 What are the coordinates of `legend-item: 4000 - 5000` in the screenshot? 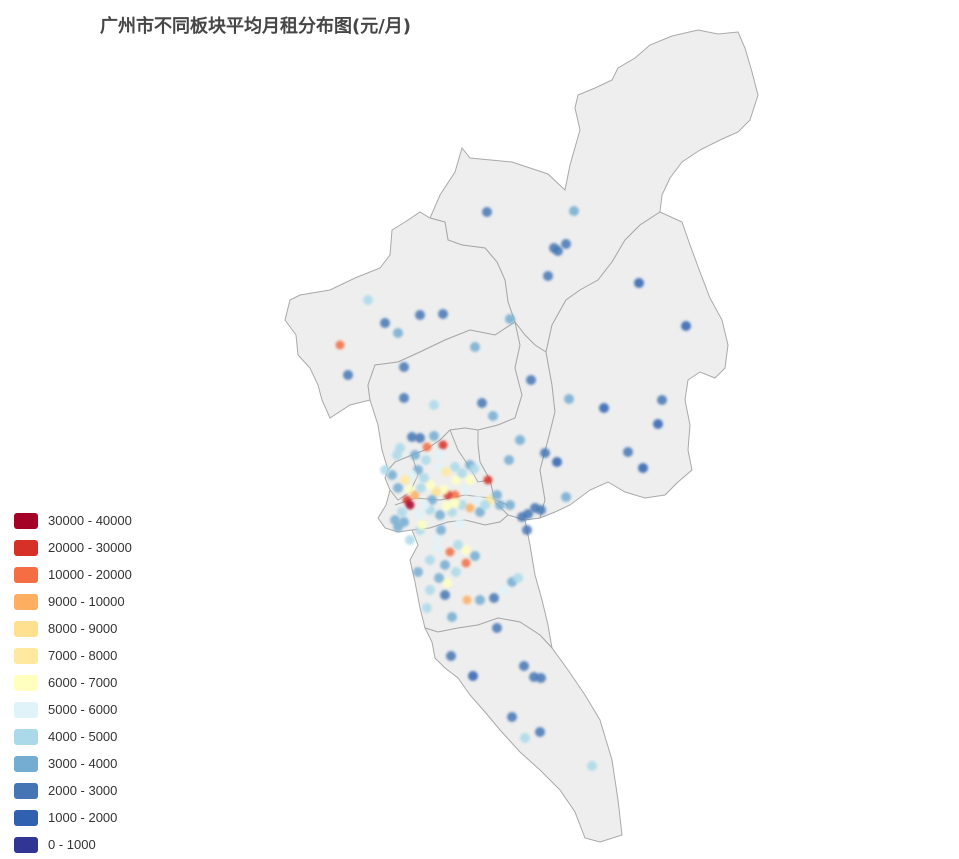 It's located at (73, 736).